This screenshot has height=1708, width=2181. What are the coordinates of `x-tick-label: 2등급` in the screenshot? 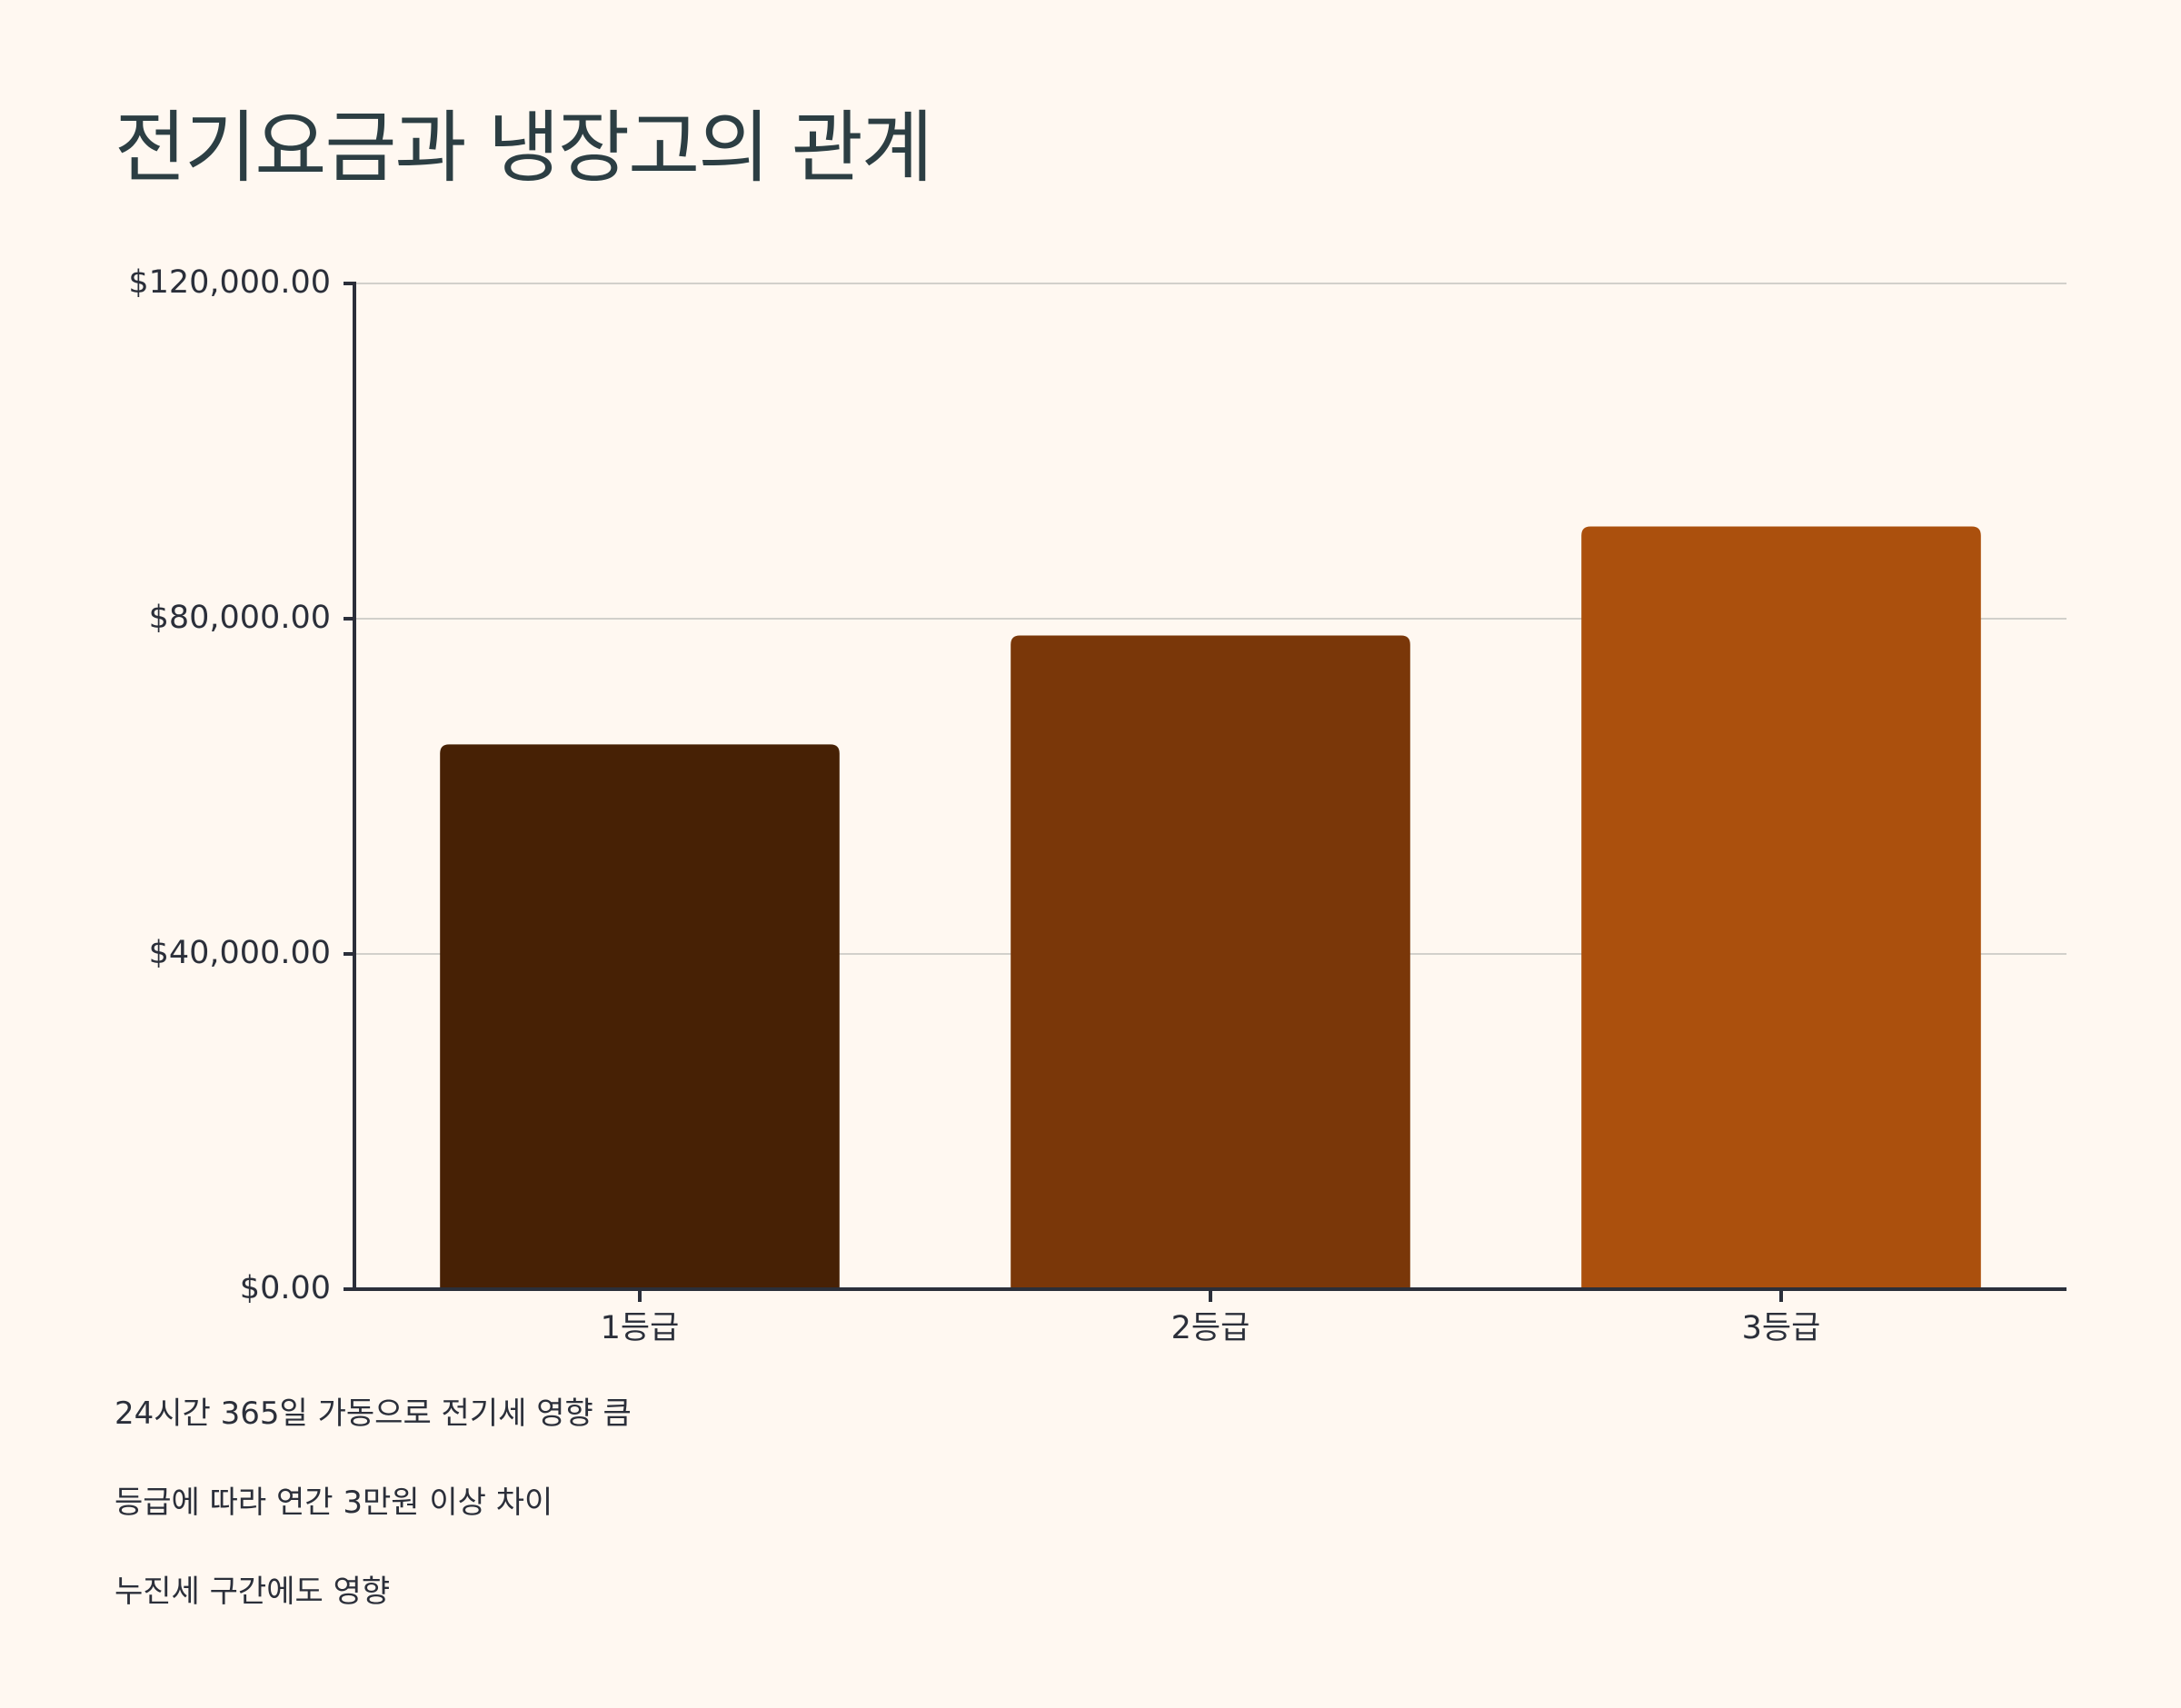 It's located at (1210, 1328).